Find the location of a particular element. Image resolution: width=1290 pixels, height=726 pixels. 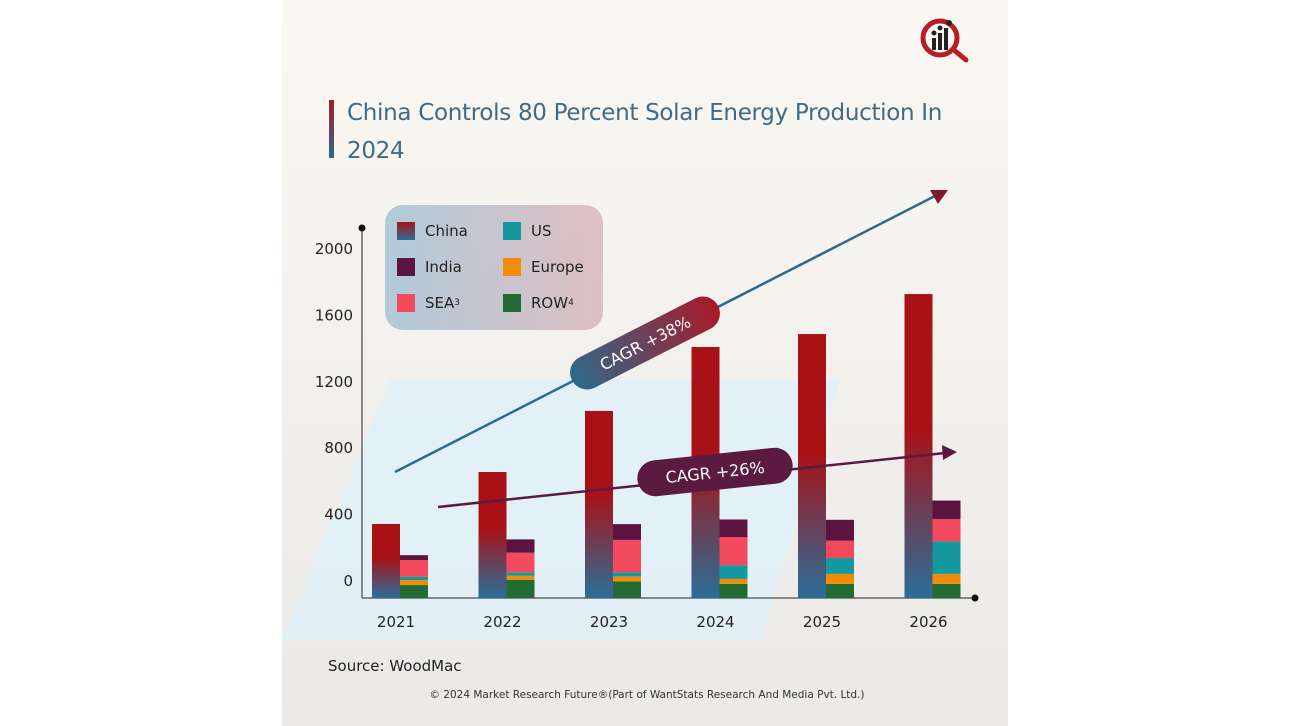

bar-europe-2026 is located at coordinates (946, 578).